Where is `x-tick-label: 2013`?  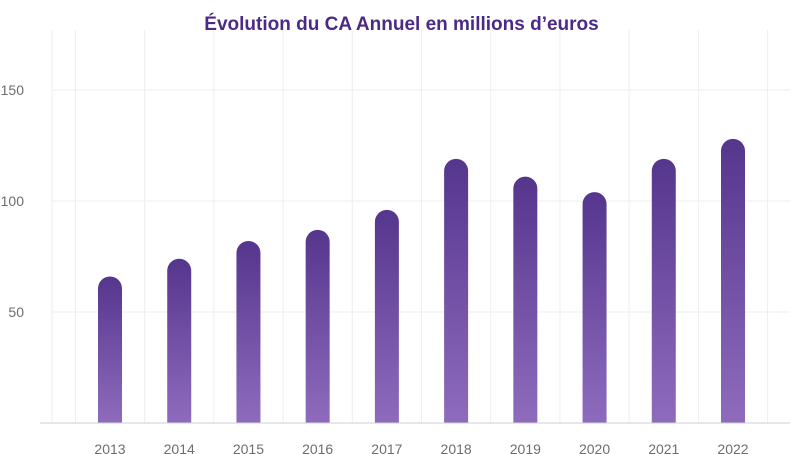 x-tick-label: 2013 is located at coordinates (109, 447).